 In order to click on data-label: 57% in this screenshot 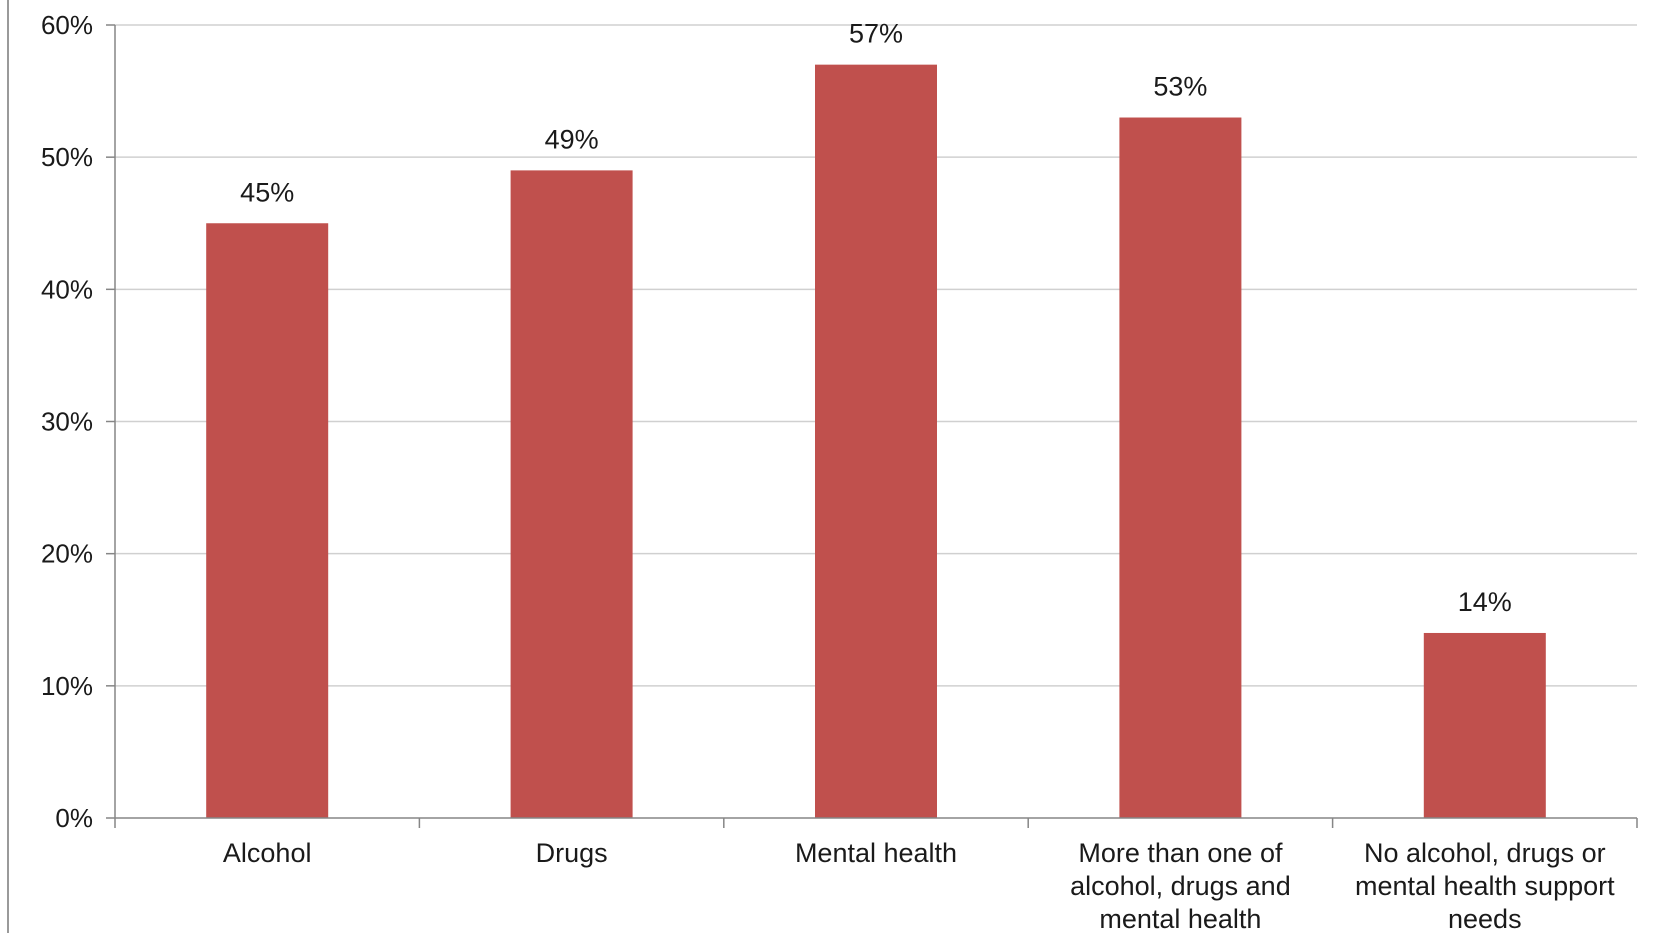, I will do `click(876, 34)`.